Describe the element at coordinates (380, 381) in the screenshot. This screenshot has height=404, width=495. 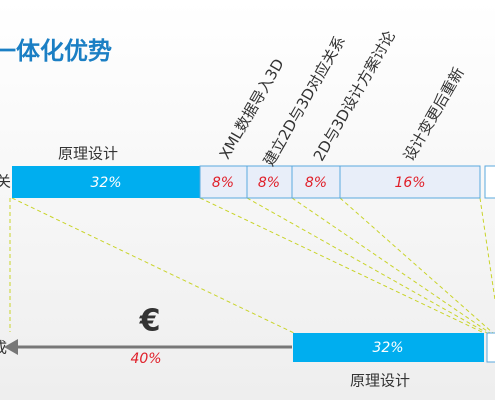
I see `bottom-label: 原理设计` at that location.